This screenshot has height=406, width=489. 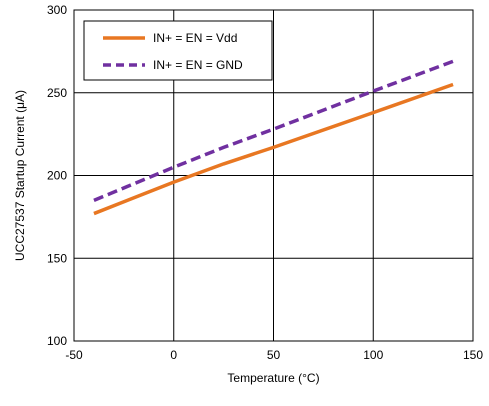 I want to click on y-tick-label: 300, so click(x=57, y=10).